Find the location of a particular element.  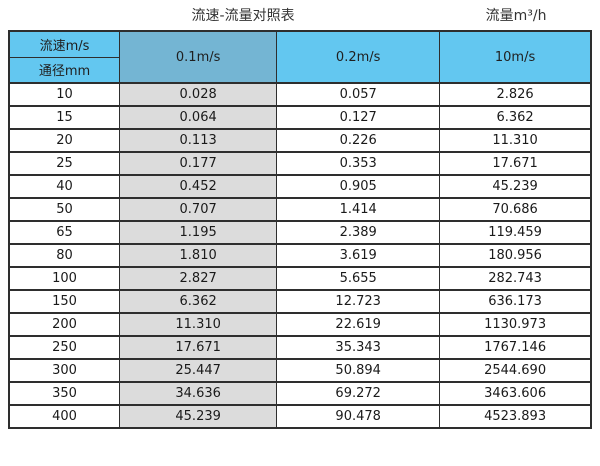

table-row: 250 17.671 35.343 1767.146 is located at coordinates (300, 347).